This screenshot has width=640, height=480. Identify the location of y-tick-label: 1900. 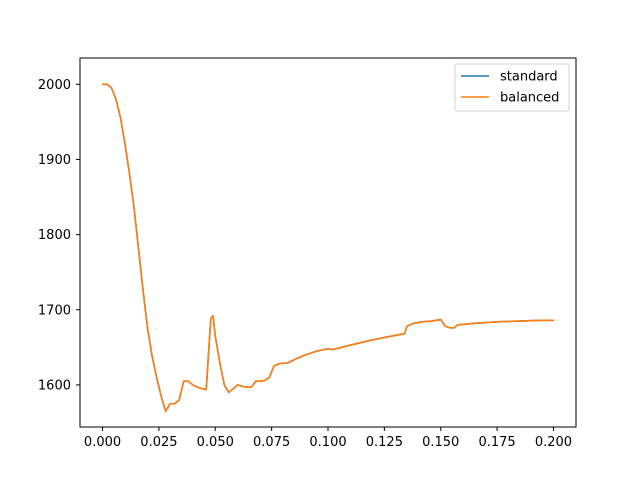
(54, 160).